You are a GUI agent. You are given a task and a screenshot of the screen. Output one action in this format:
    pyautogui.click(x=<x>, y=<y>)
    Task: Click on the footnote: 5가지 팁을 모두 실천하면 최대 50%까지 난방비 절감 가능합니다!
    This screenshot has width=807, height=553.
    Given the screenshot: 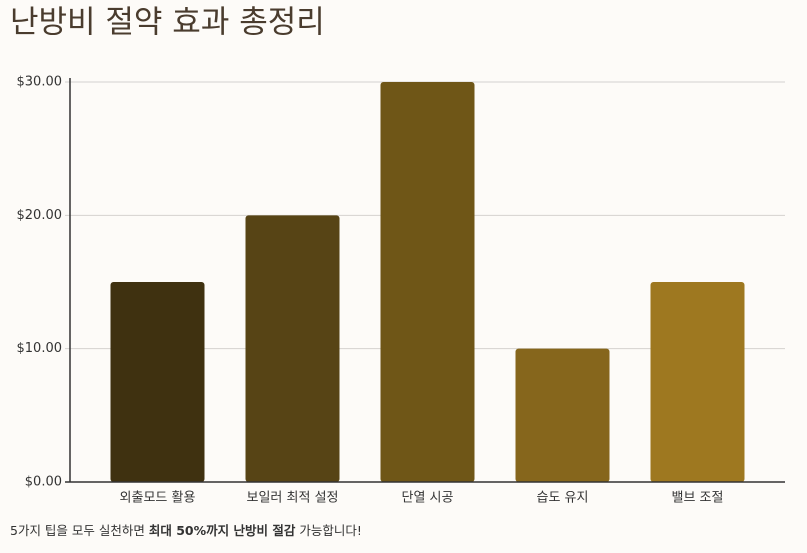 What is the action you would take?
    pyautogui.click(x=186, y=530)
    